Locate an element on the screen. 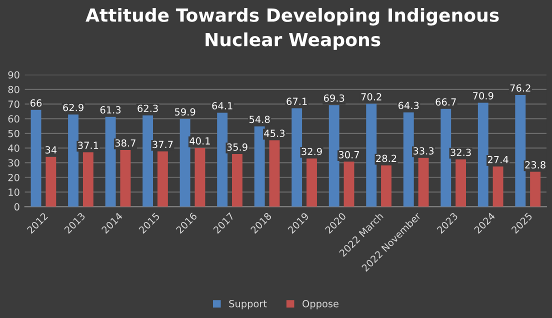 The width and height of the screenshot is (552, 318). data-label: 35.9 is located at coordinates (237, 147).